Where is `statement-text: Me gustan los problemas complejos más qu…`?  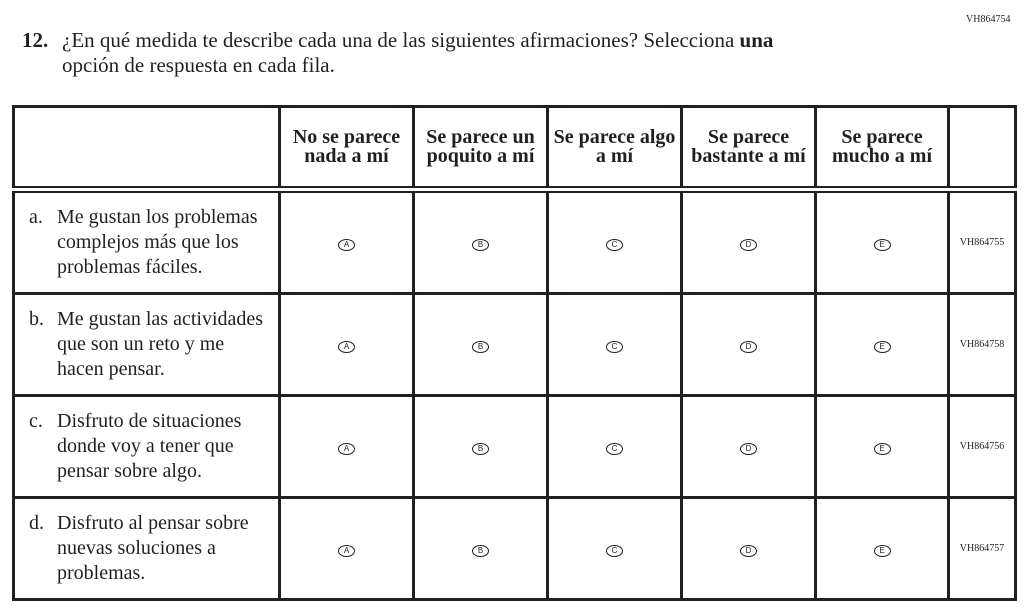
statement-text: Me gustan los problemas complejos más qu… is located at coordinates (157, 242).